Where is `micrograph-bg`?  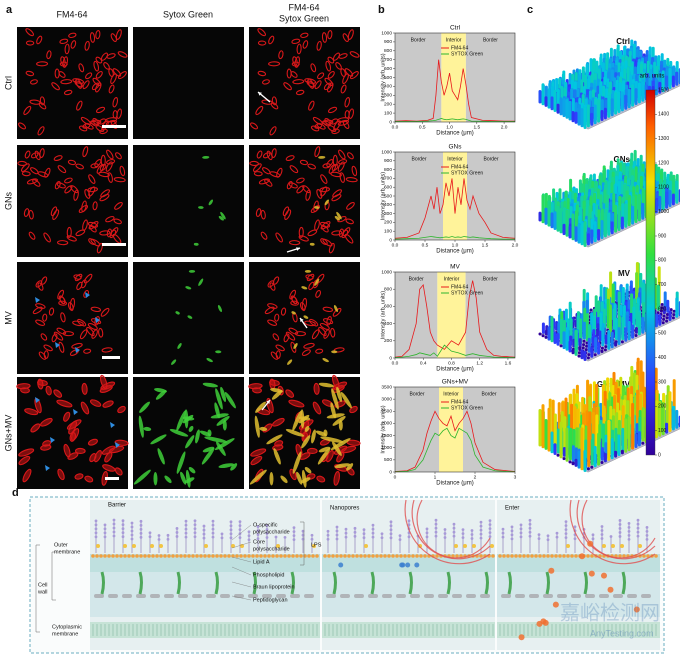 micrograph-bg is located at coordinates (188, 318).